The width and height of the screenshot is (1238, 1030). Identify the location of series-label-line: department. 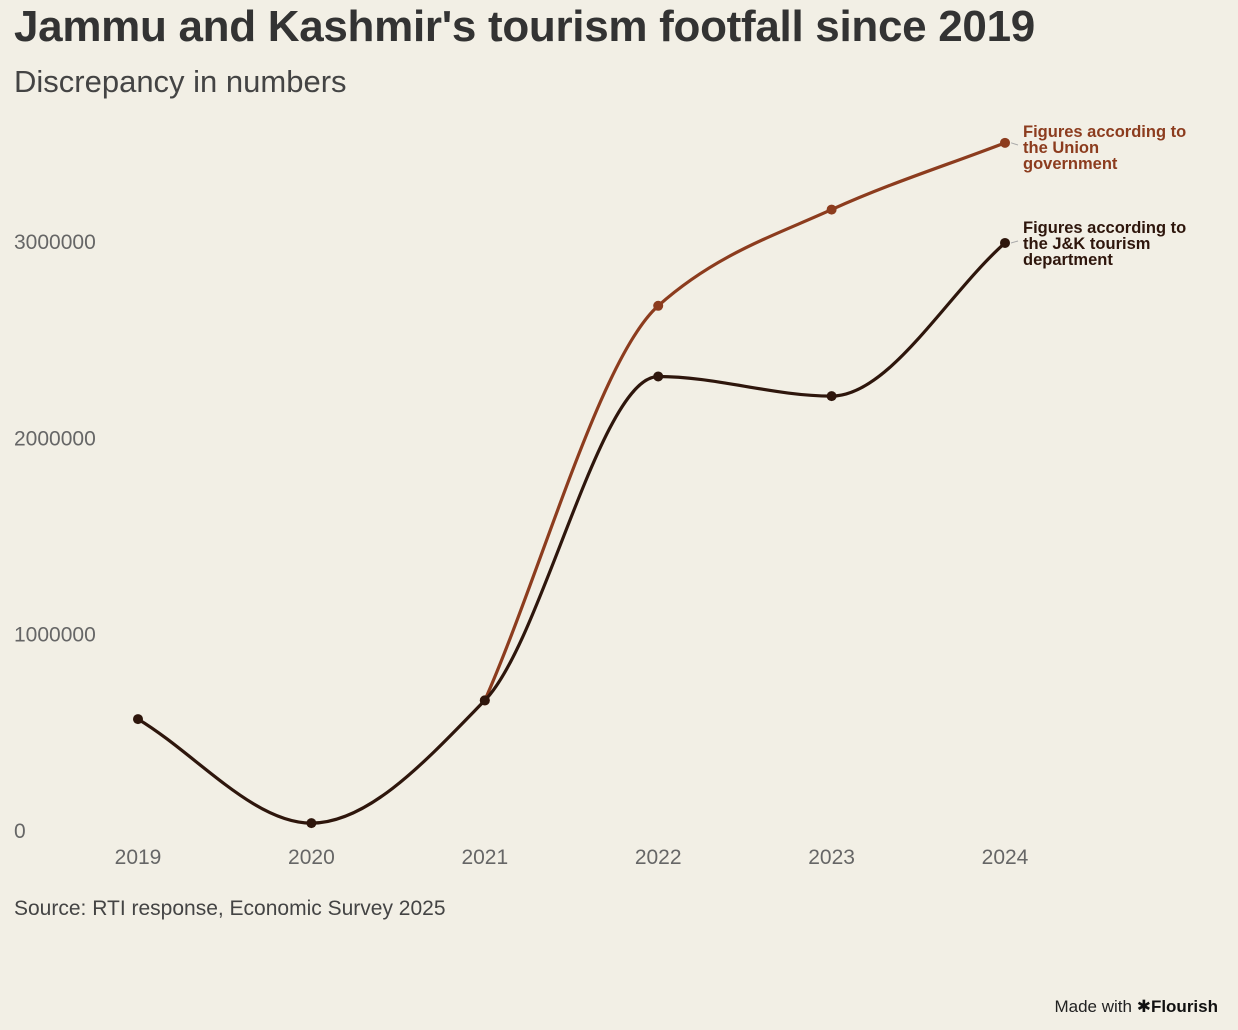
(1068, 260).